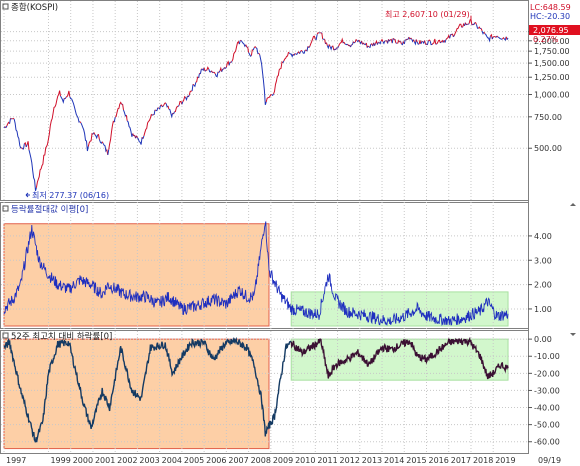 The height and width of the screenshot is (466, 580). Describe the element at coordinates (147, 389) in the screenshot. I see `drawdown-line-early` at that location.